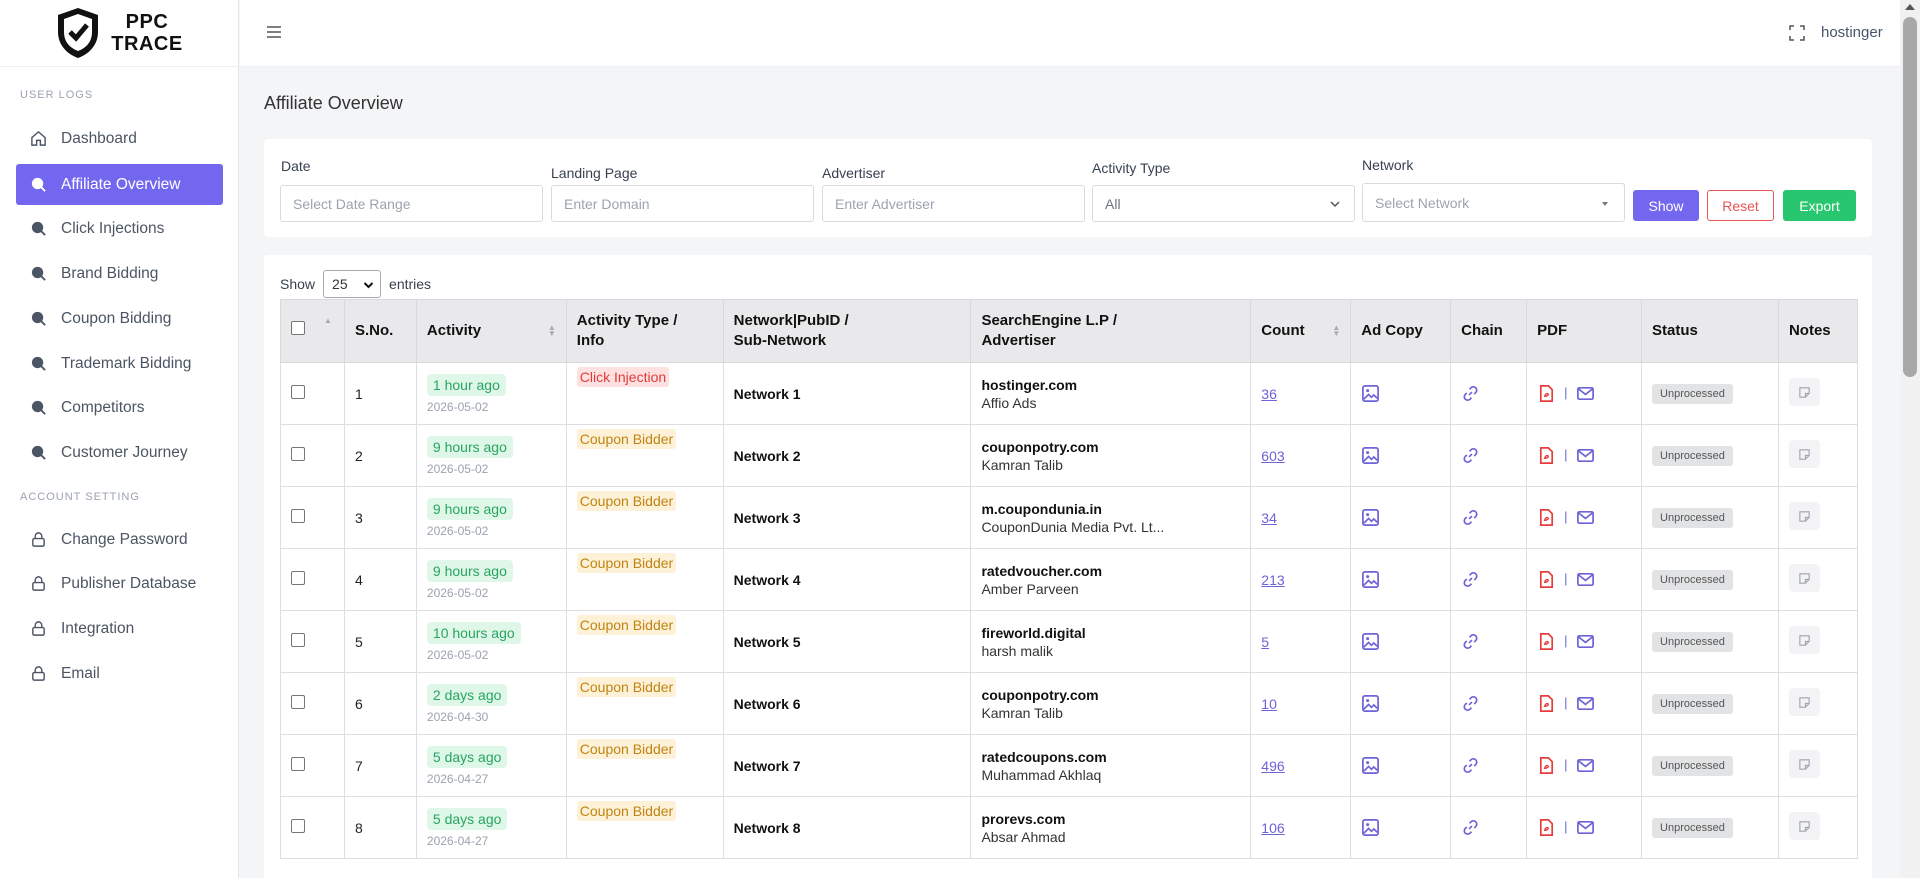  What do you see at coordinates (411, 203) in the screenshot?
I see `date-range-input: Select Date Range` at bounding box center [411, 203].